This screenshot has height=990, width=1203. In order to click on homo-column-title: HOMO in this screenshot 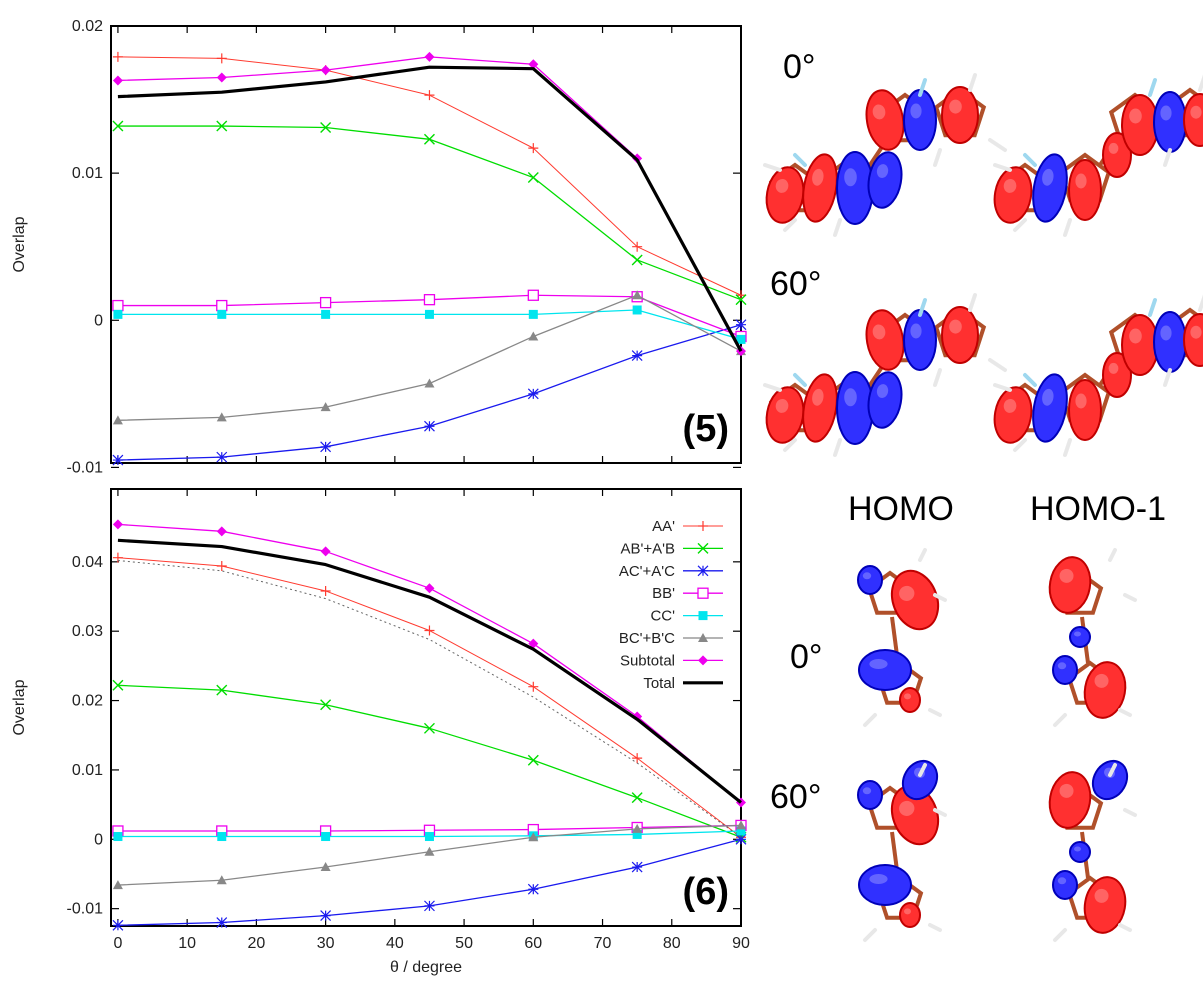, I will do `click(901, 509)`.